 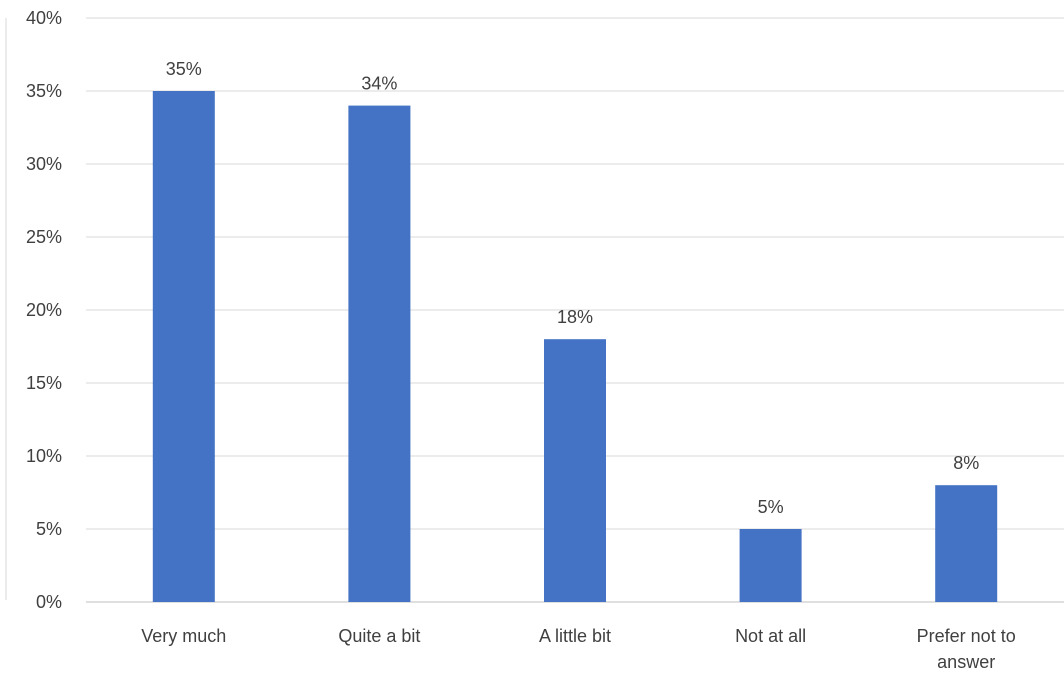 I want to click on y-tick-label: 40%, so click(x=44, y=18).